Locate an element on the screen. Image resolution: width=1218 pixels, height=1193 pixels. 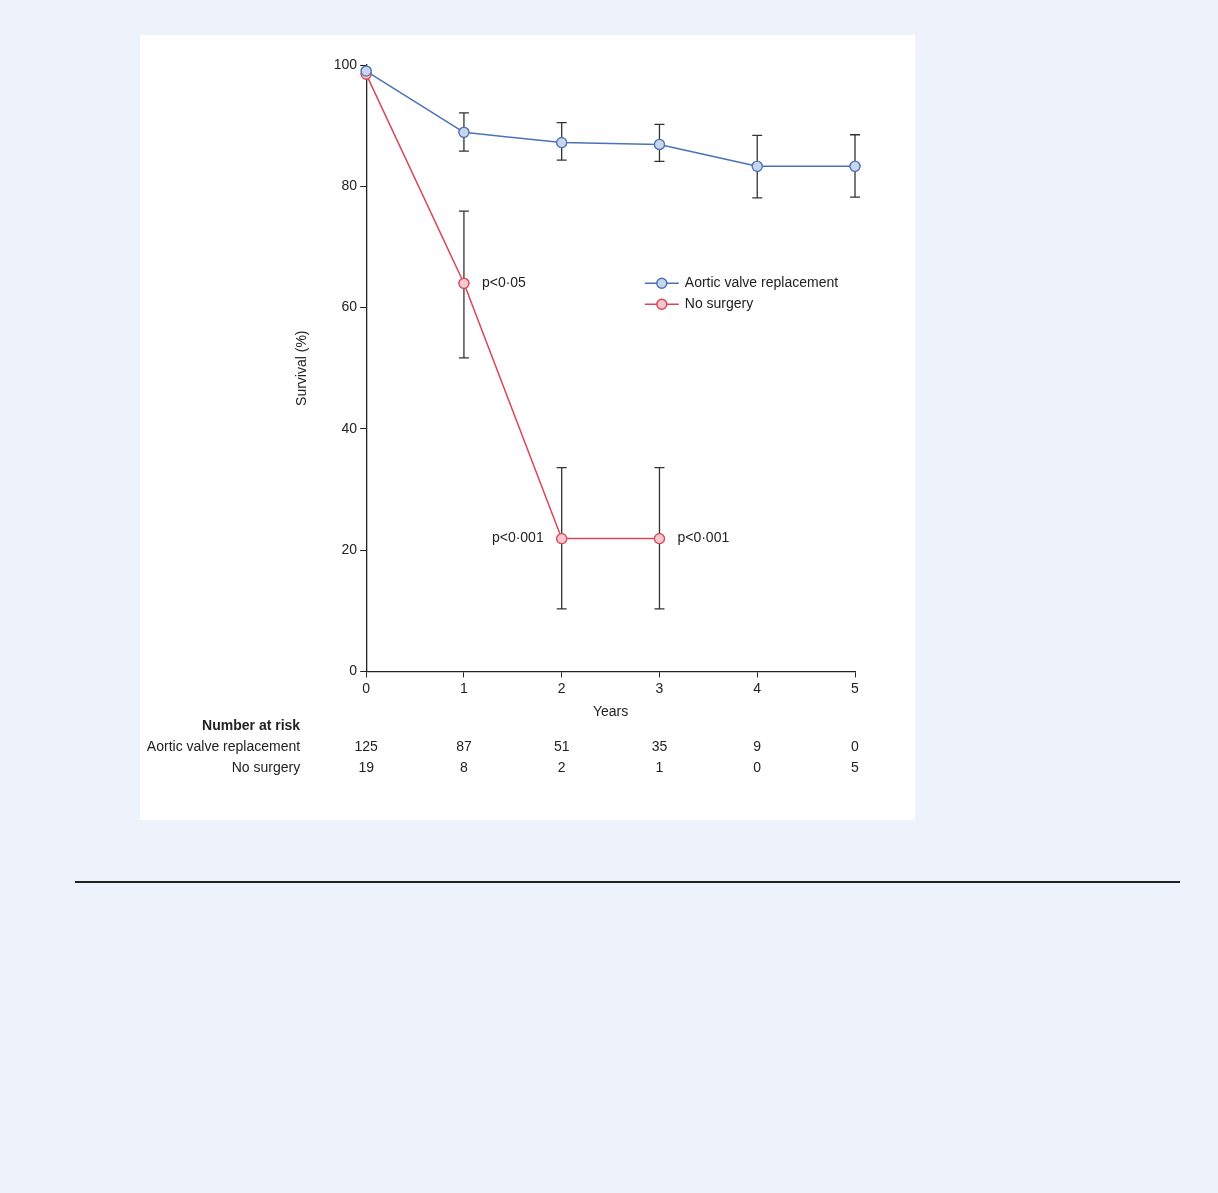
text: 2 is located at coordinates (561, 767).